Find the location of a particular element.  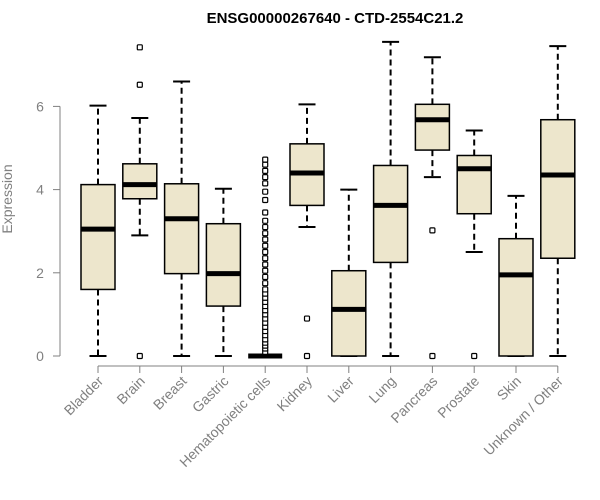

y-tick-label: 0 is located at coordinates (40, 356).